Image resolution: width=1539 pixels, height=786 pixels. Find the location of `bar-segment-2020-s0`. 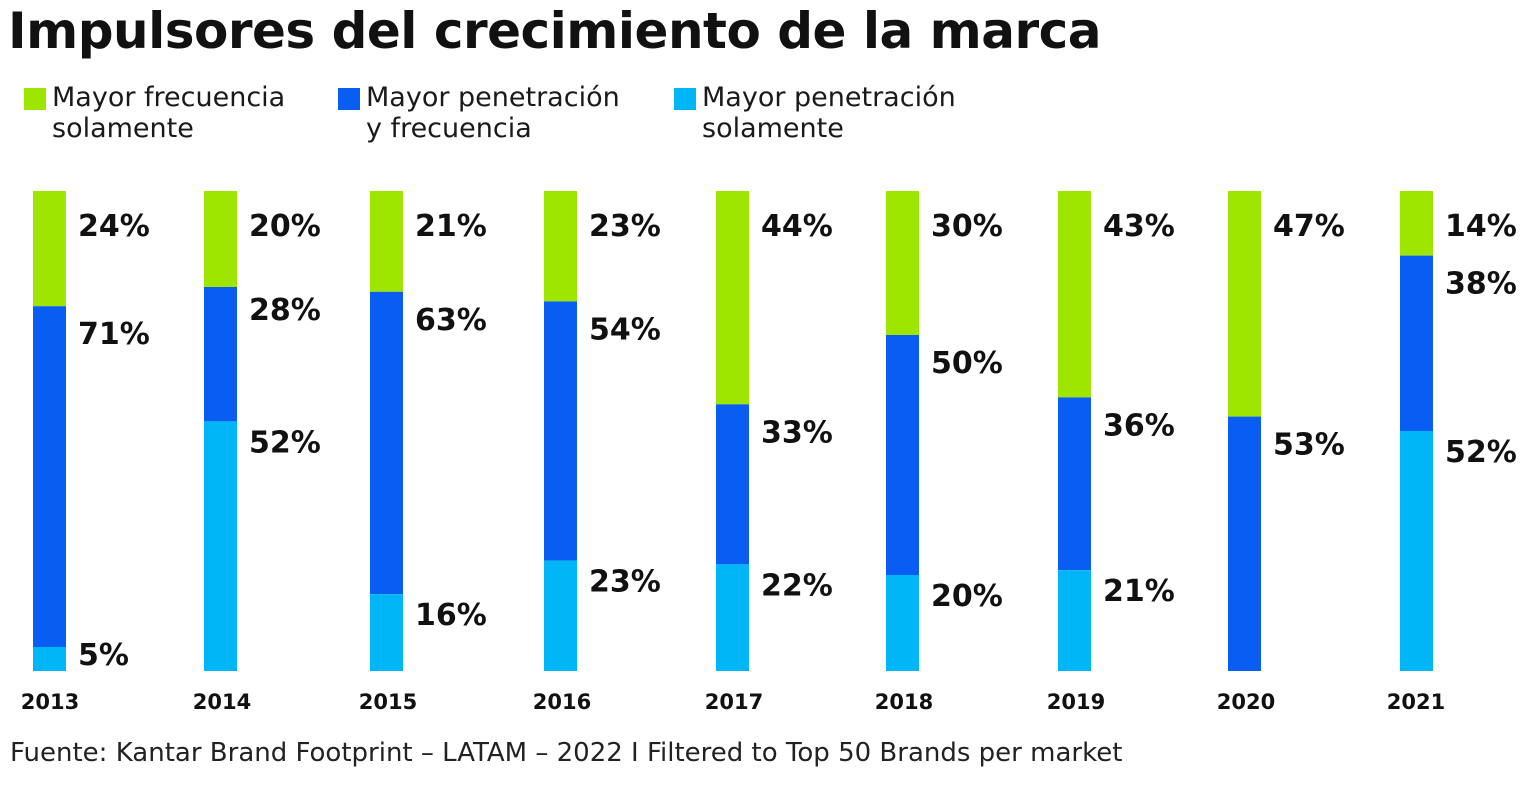

bar-segment-2020-s0 is located at coordinates (1244, 304).